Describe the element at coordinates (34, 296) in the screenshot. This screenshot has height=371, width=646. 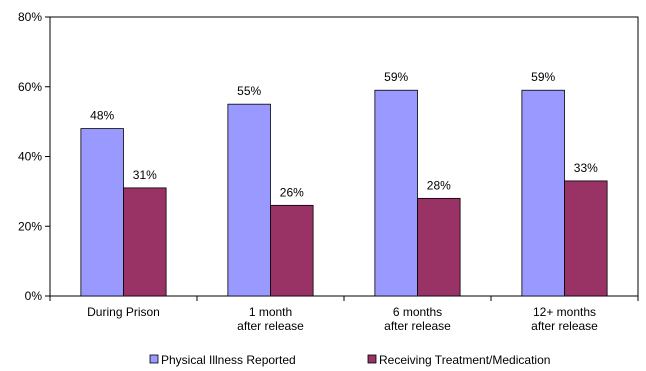
I see `y-tick-label: 0%` at that location.